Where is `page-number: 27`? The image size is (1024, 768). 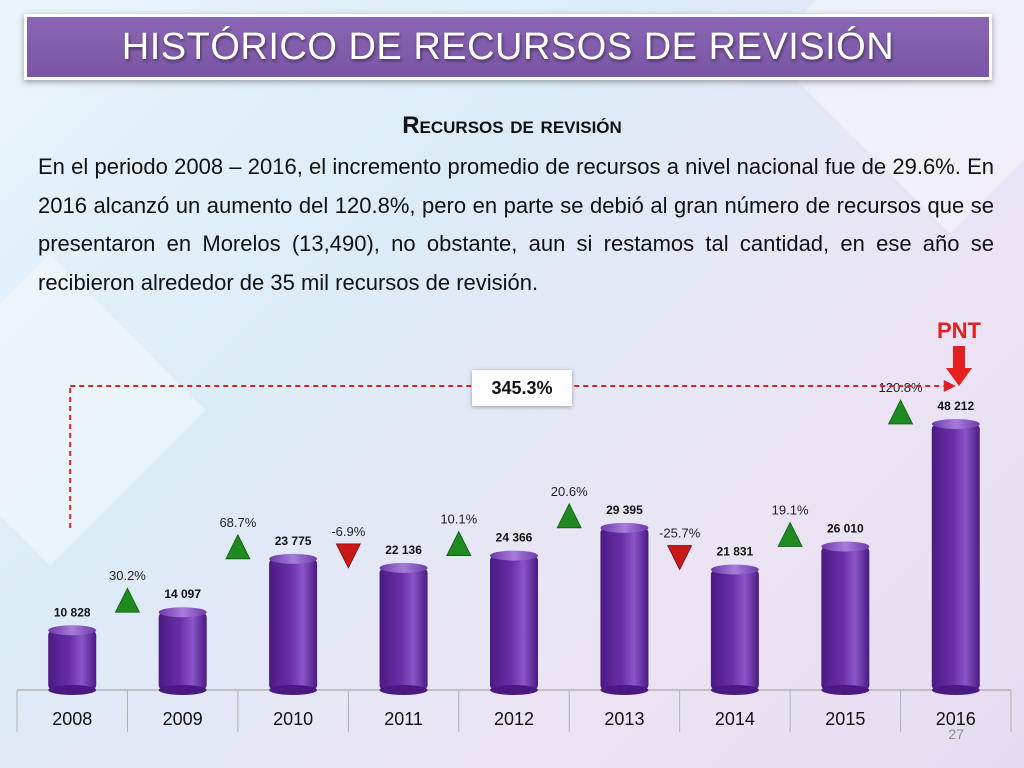
page-number: 27 is located at coordinates (956, 734).